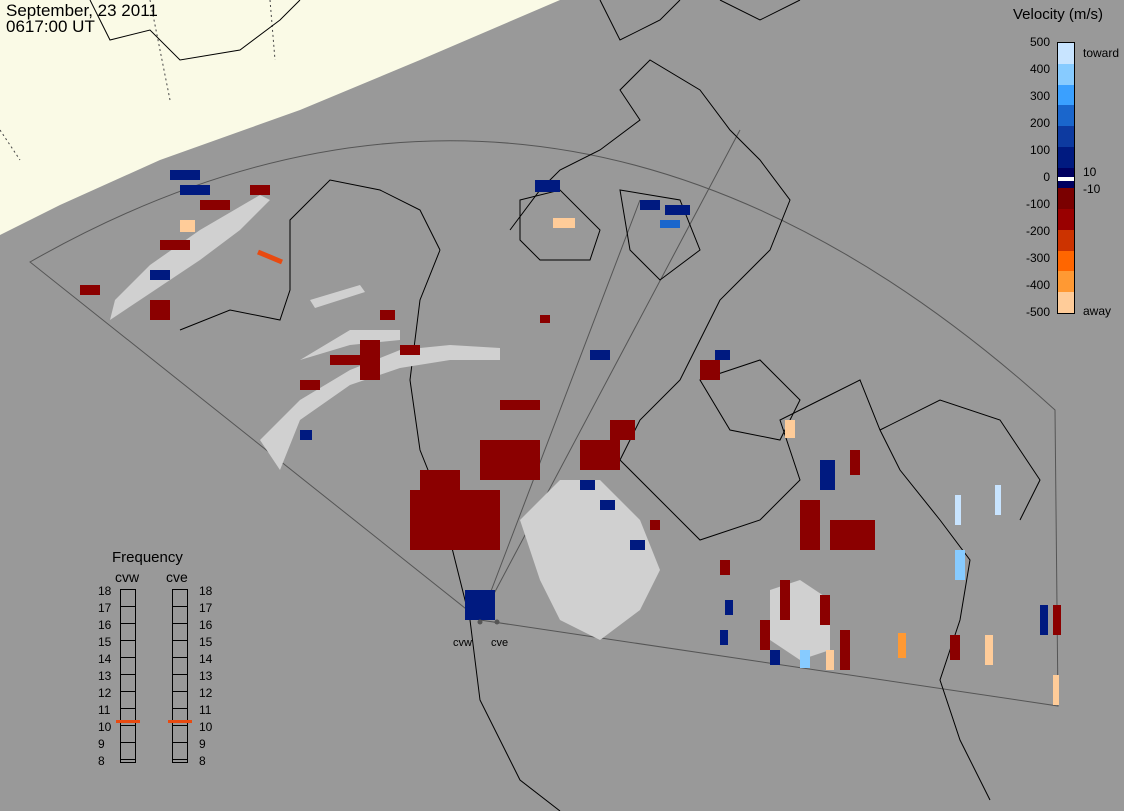 The image size is (1124, 811). Describe the element at coordinates (500, 643) in the screenshot. I see `station-label-cve: cve` at that location.